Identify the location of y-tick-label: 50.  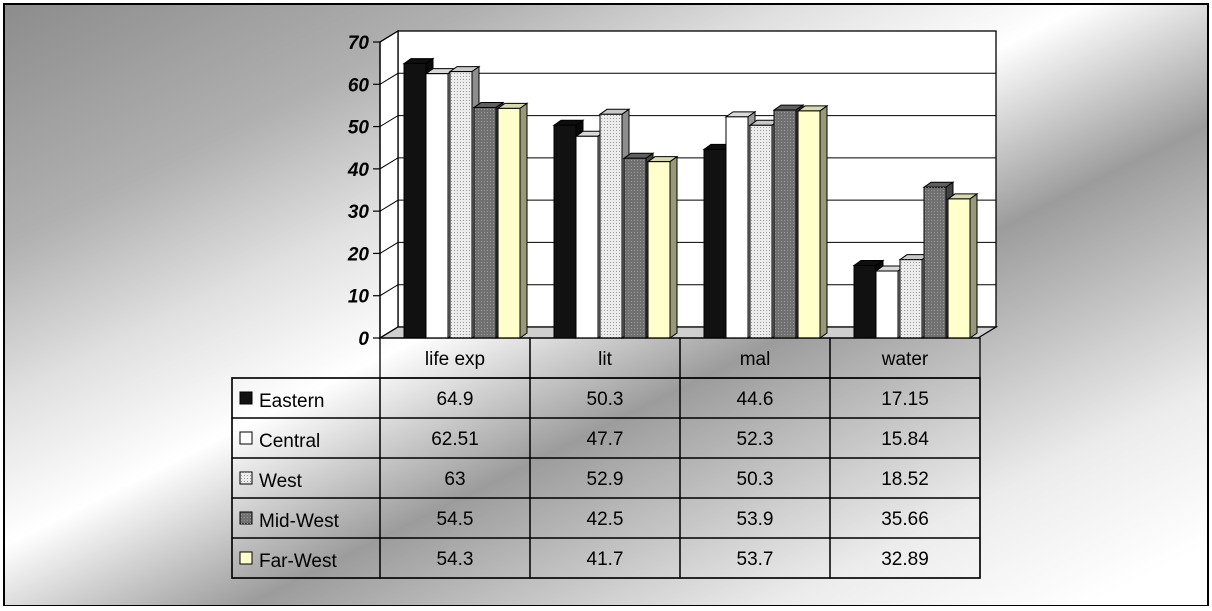
(359, 128).